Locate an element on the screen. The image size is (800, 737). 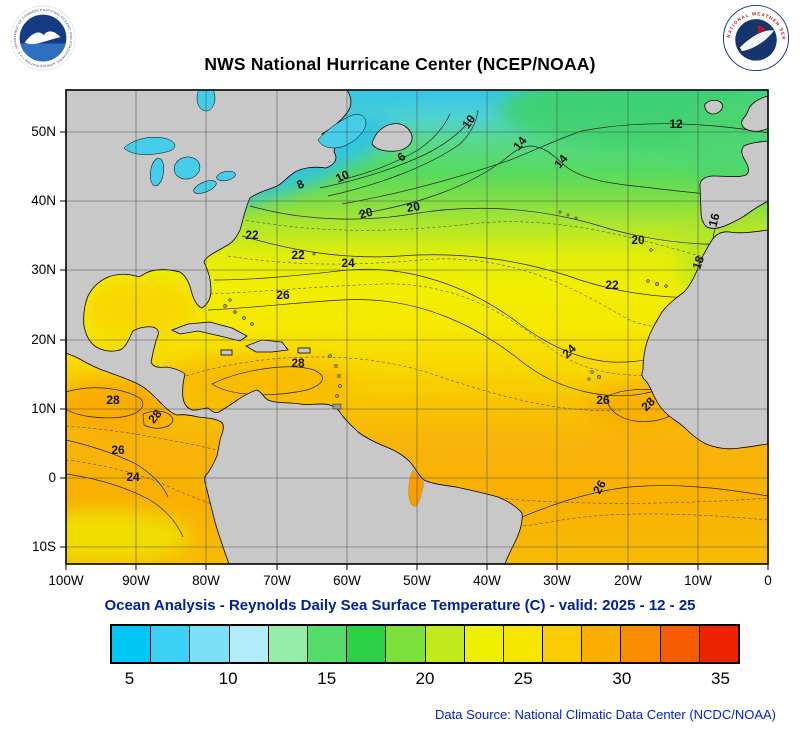
island-puerto-rico is located at coordinates (304, 350).